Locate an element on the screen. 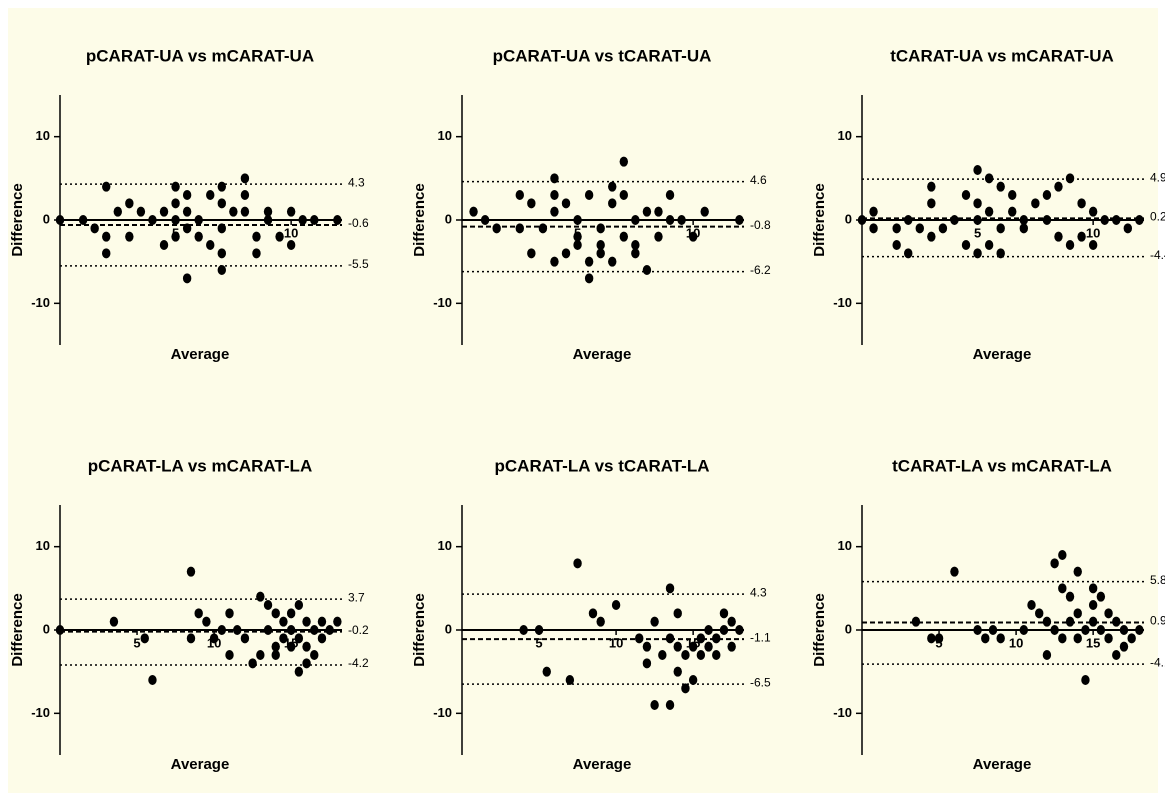 The height and width of the screenshot is (799, 1165). panel-title: tCARAT-UA vs mCARAT-UA is located at coordinates (1002, 55).